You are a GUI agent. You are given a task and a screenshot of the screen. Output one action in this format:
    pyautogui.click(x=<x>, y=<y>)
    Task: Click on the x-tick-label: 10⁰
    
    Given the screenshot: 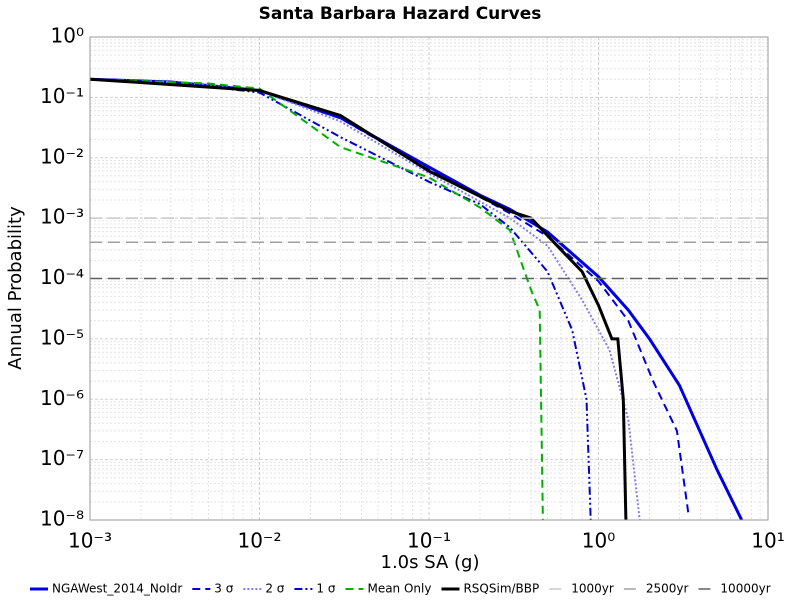 What is the action you would take?
    pyautogui.click(x=598, y=541)
    